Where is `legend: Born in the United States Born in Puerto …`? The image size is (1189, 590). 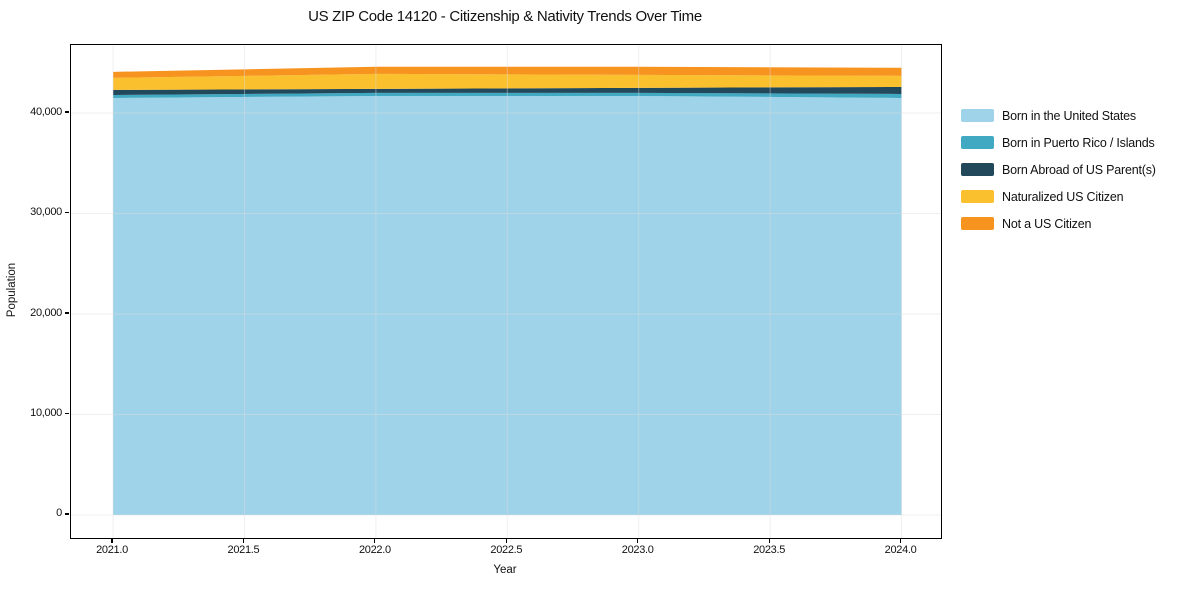 legend: Born in the United States Born in Puerto … is located at coordinates (1058, 169).